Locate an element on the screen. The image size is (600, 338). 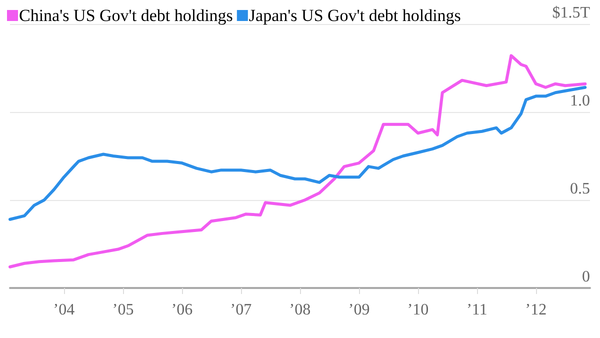
x-tick-label: ’09 is located at coordinates (359, 310).